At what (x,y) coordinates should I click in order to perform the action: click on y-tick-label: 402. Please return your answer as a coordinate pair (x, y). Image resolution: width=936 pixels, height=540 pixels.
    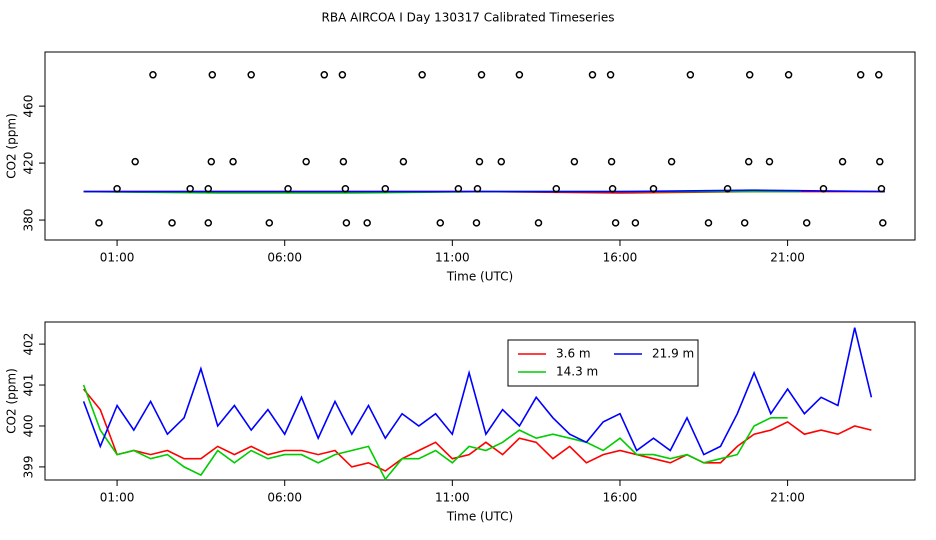
    Looking at the image, I should click on (29, 344).